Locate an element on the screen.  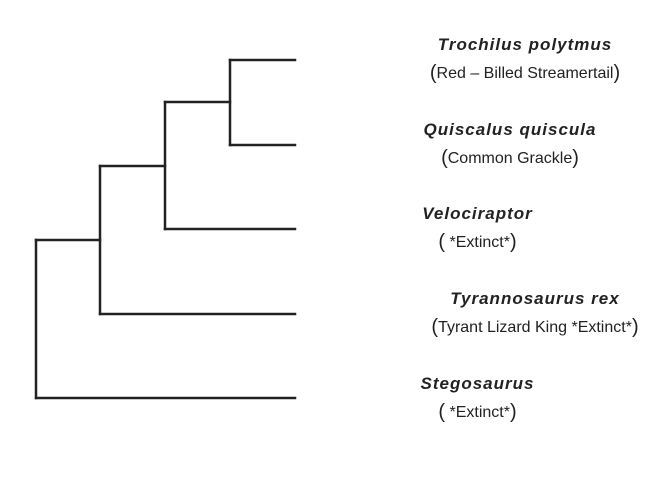
scientific-name: Stegosaurus is located at coordinates (477, 383).